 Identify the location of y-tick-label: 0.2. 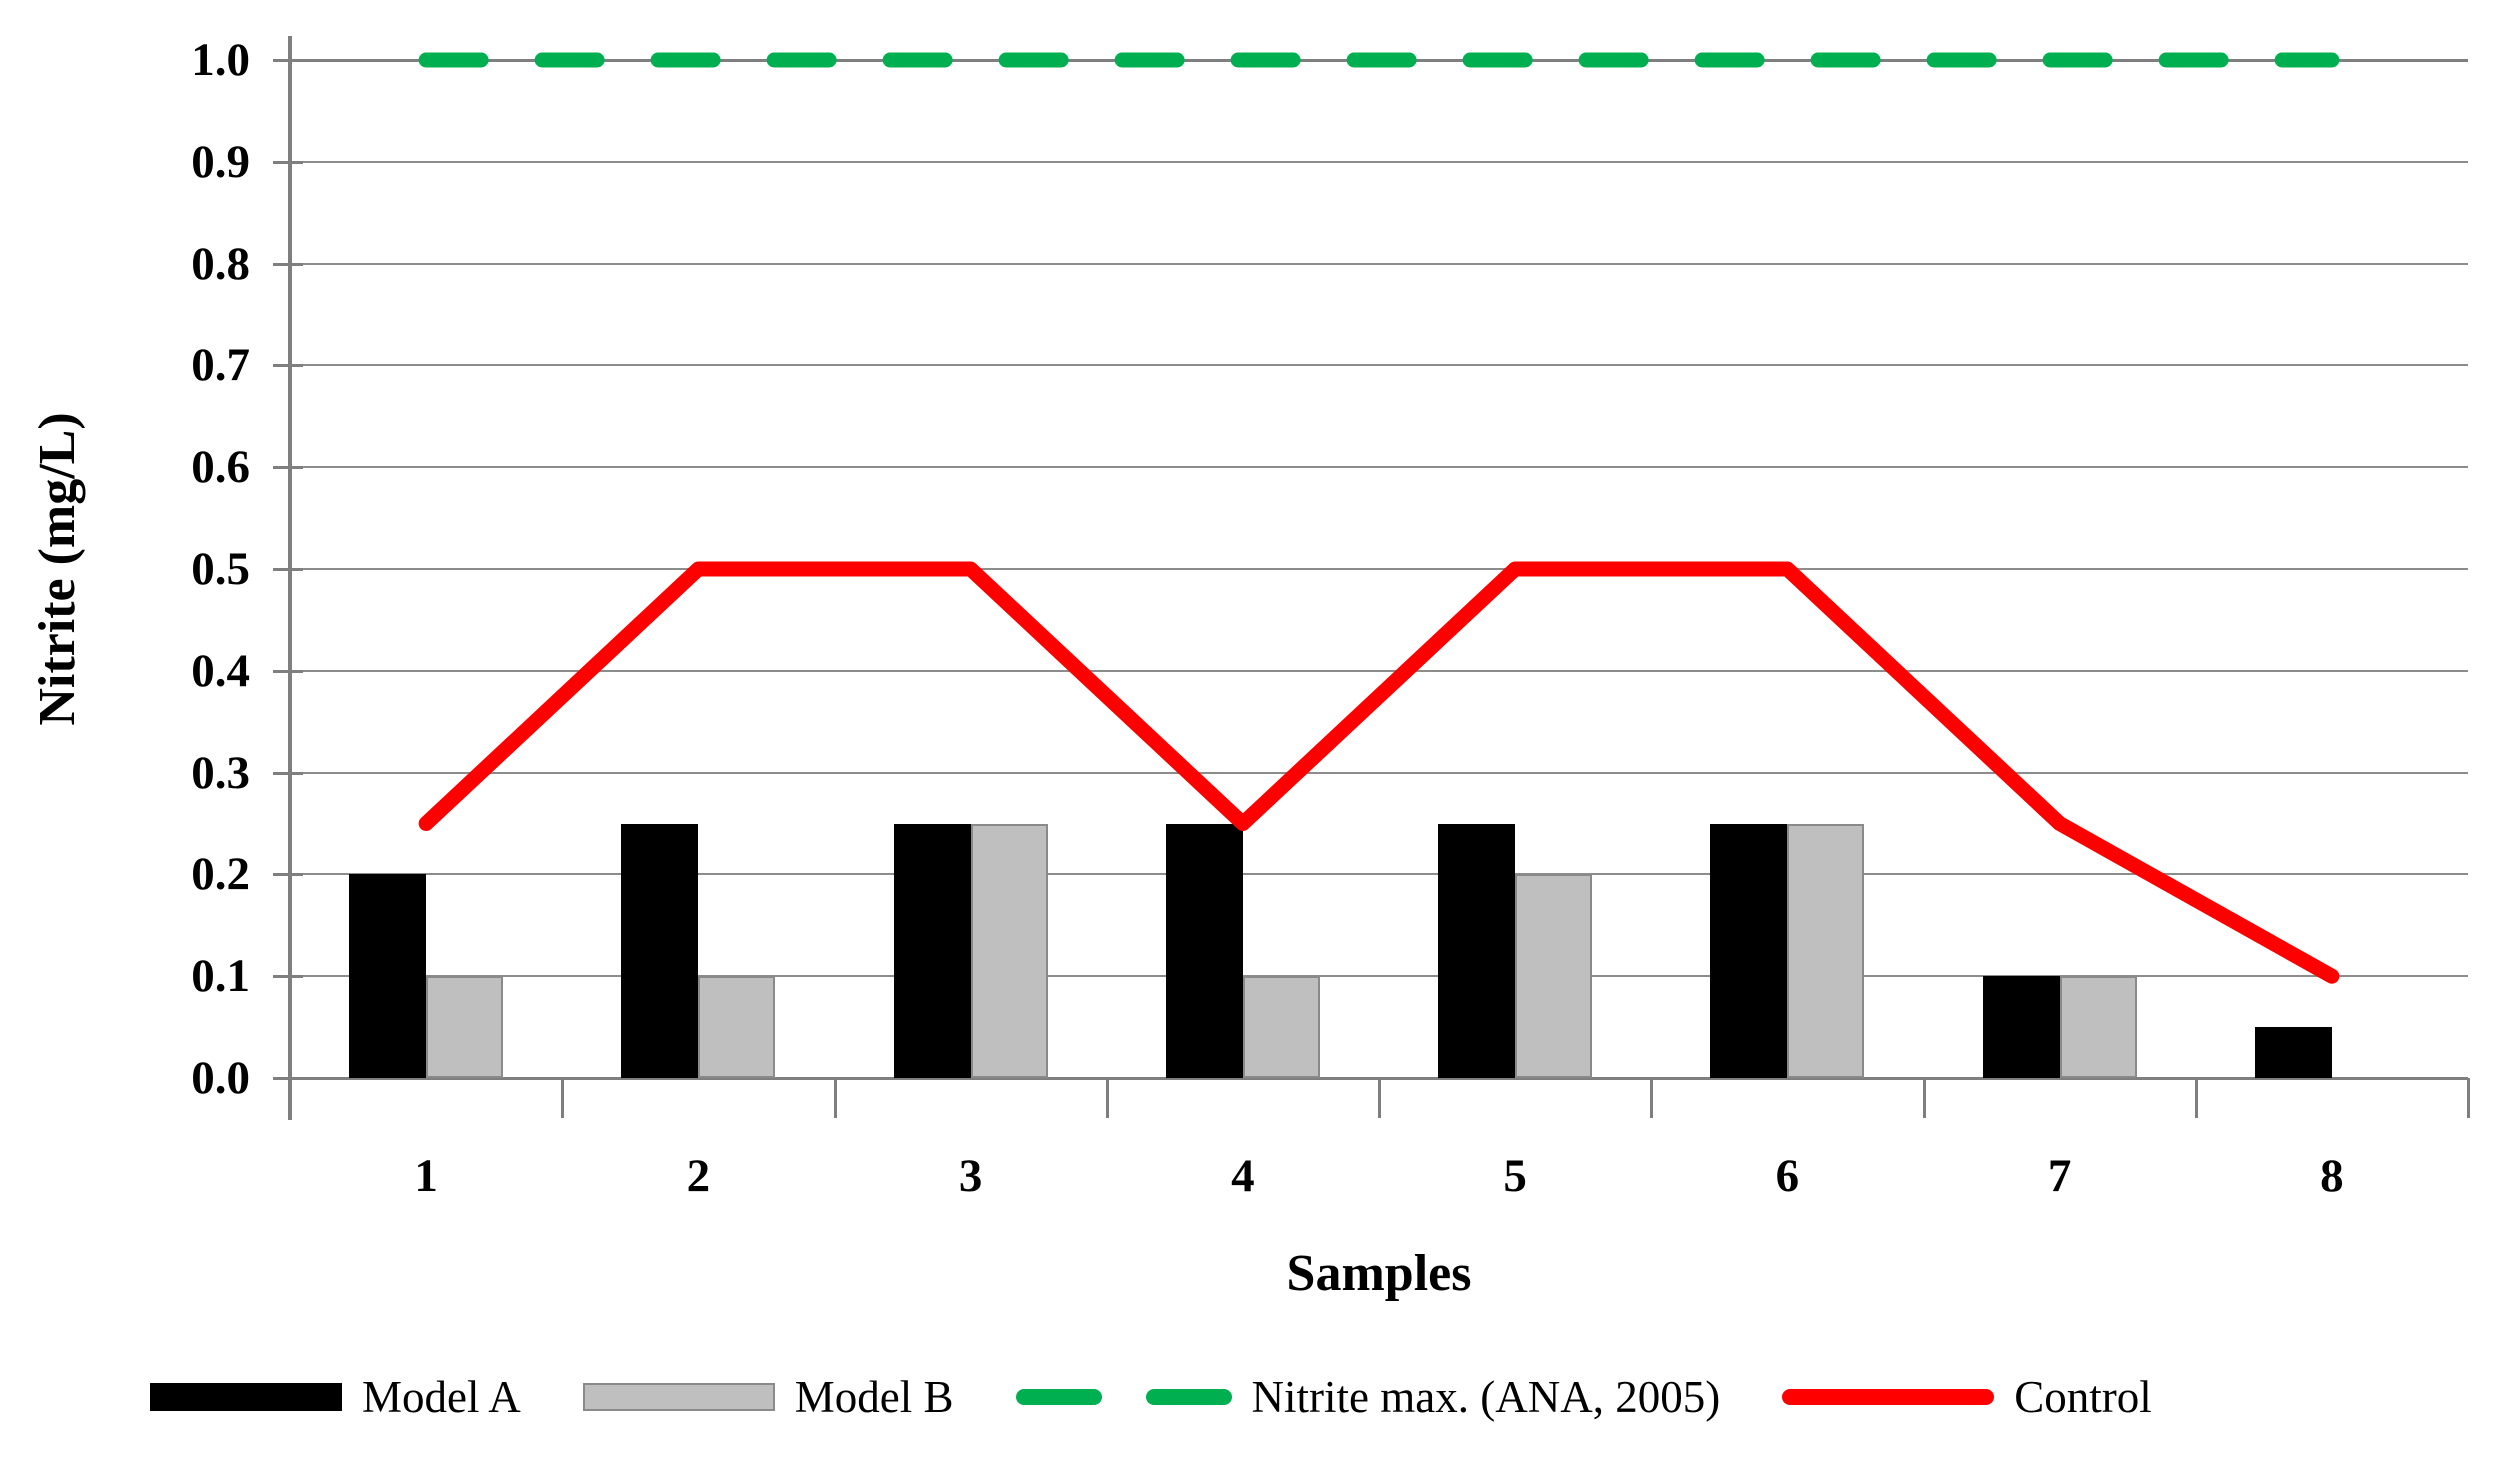
(220, 874).